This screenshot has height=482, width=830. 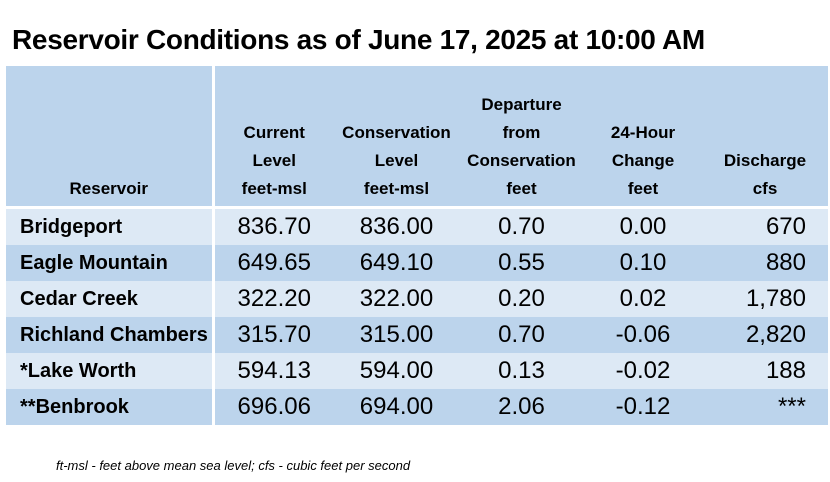 I want to click on conservation-level-cell: 649.10, so click(x=396, y=263).